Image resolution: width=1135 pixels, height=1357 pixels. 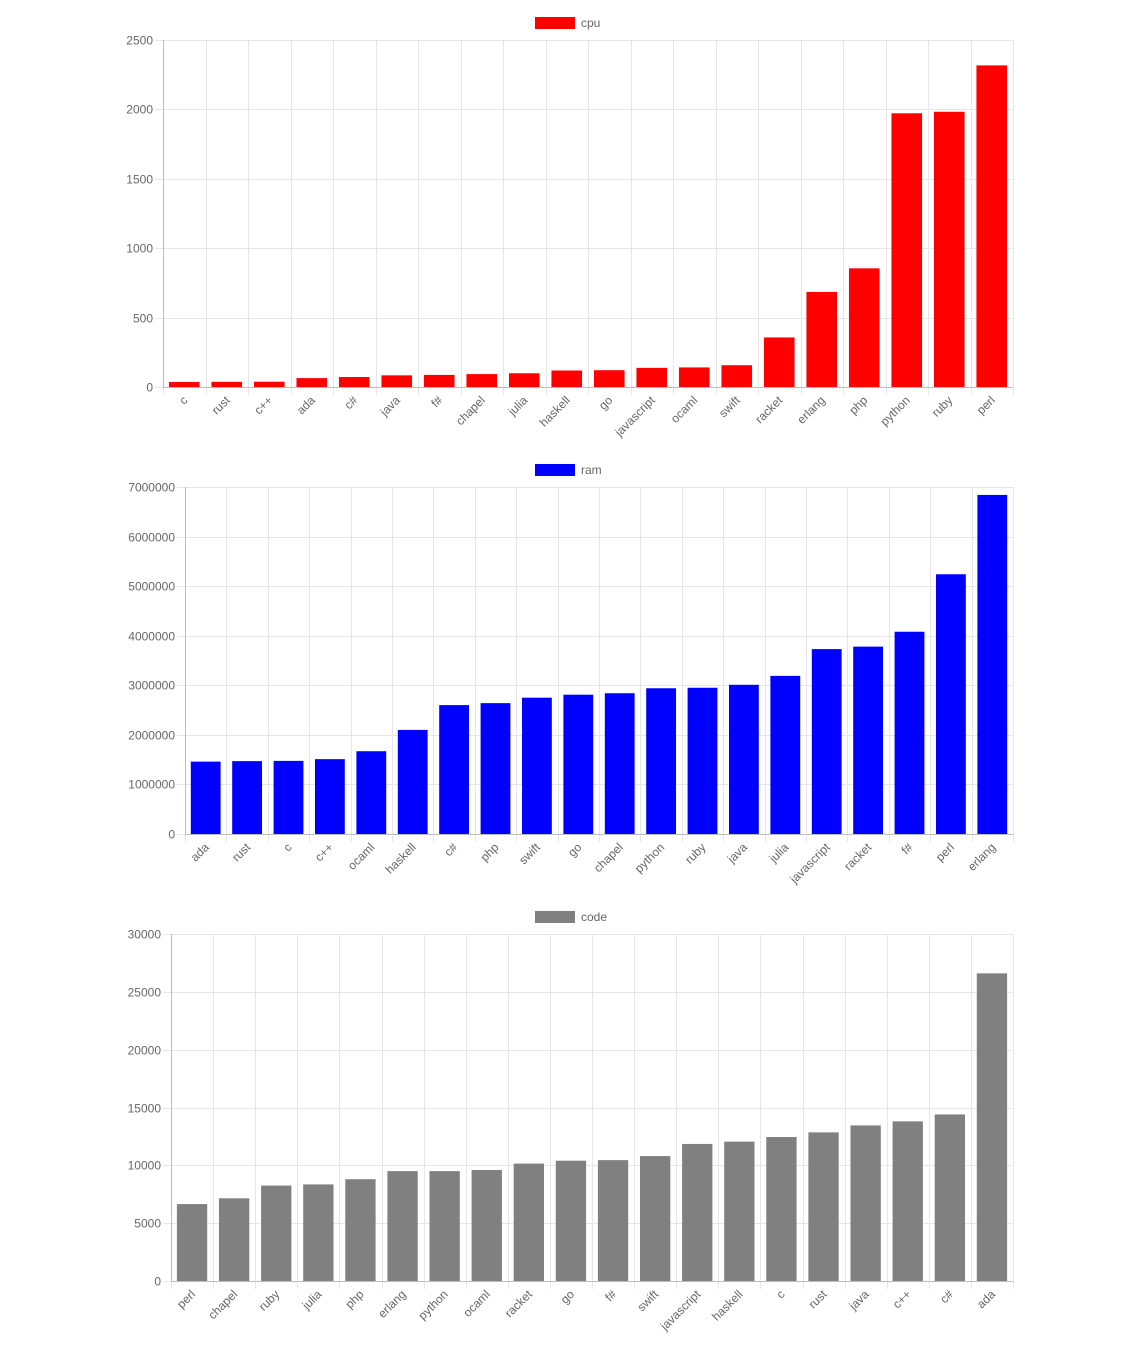 What do you see at coordinates (946, 1296) in the screenshot?
I see `code-x-tick-label: c#` at bounding box center [946, 1296].